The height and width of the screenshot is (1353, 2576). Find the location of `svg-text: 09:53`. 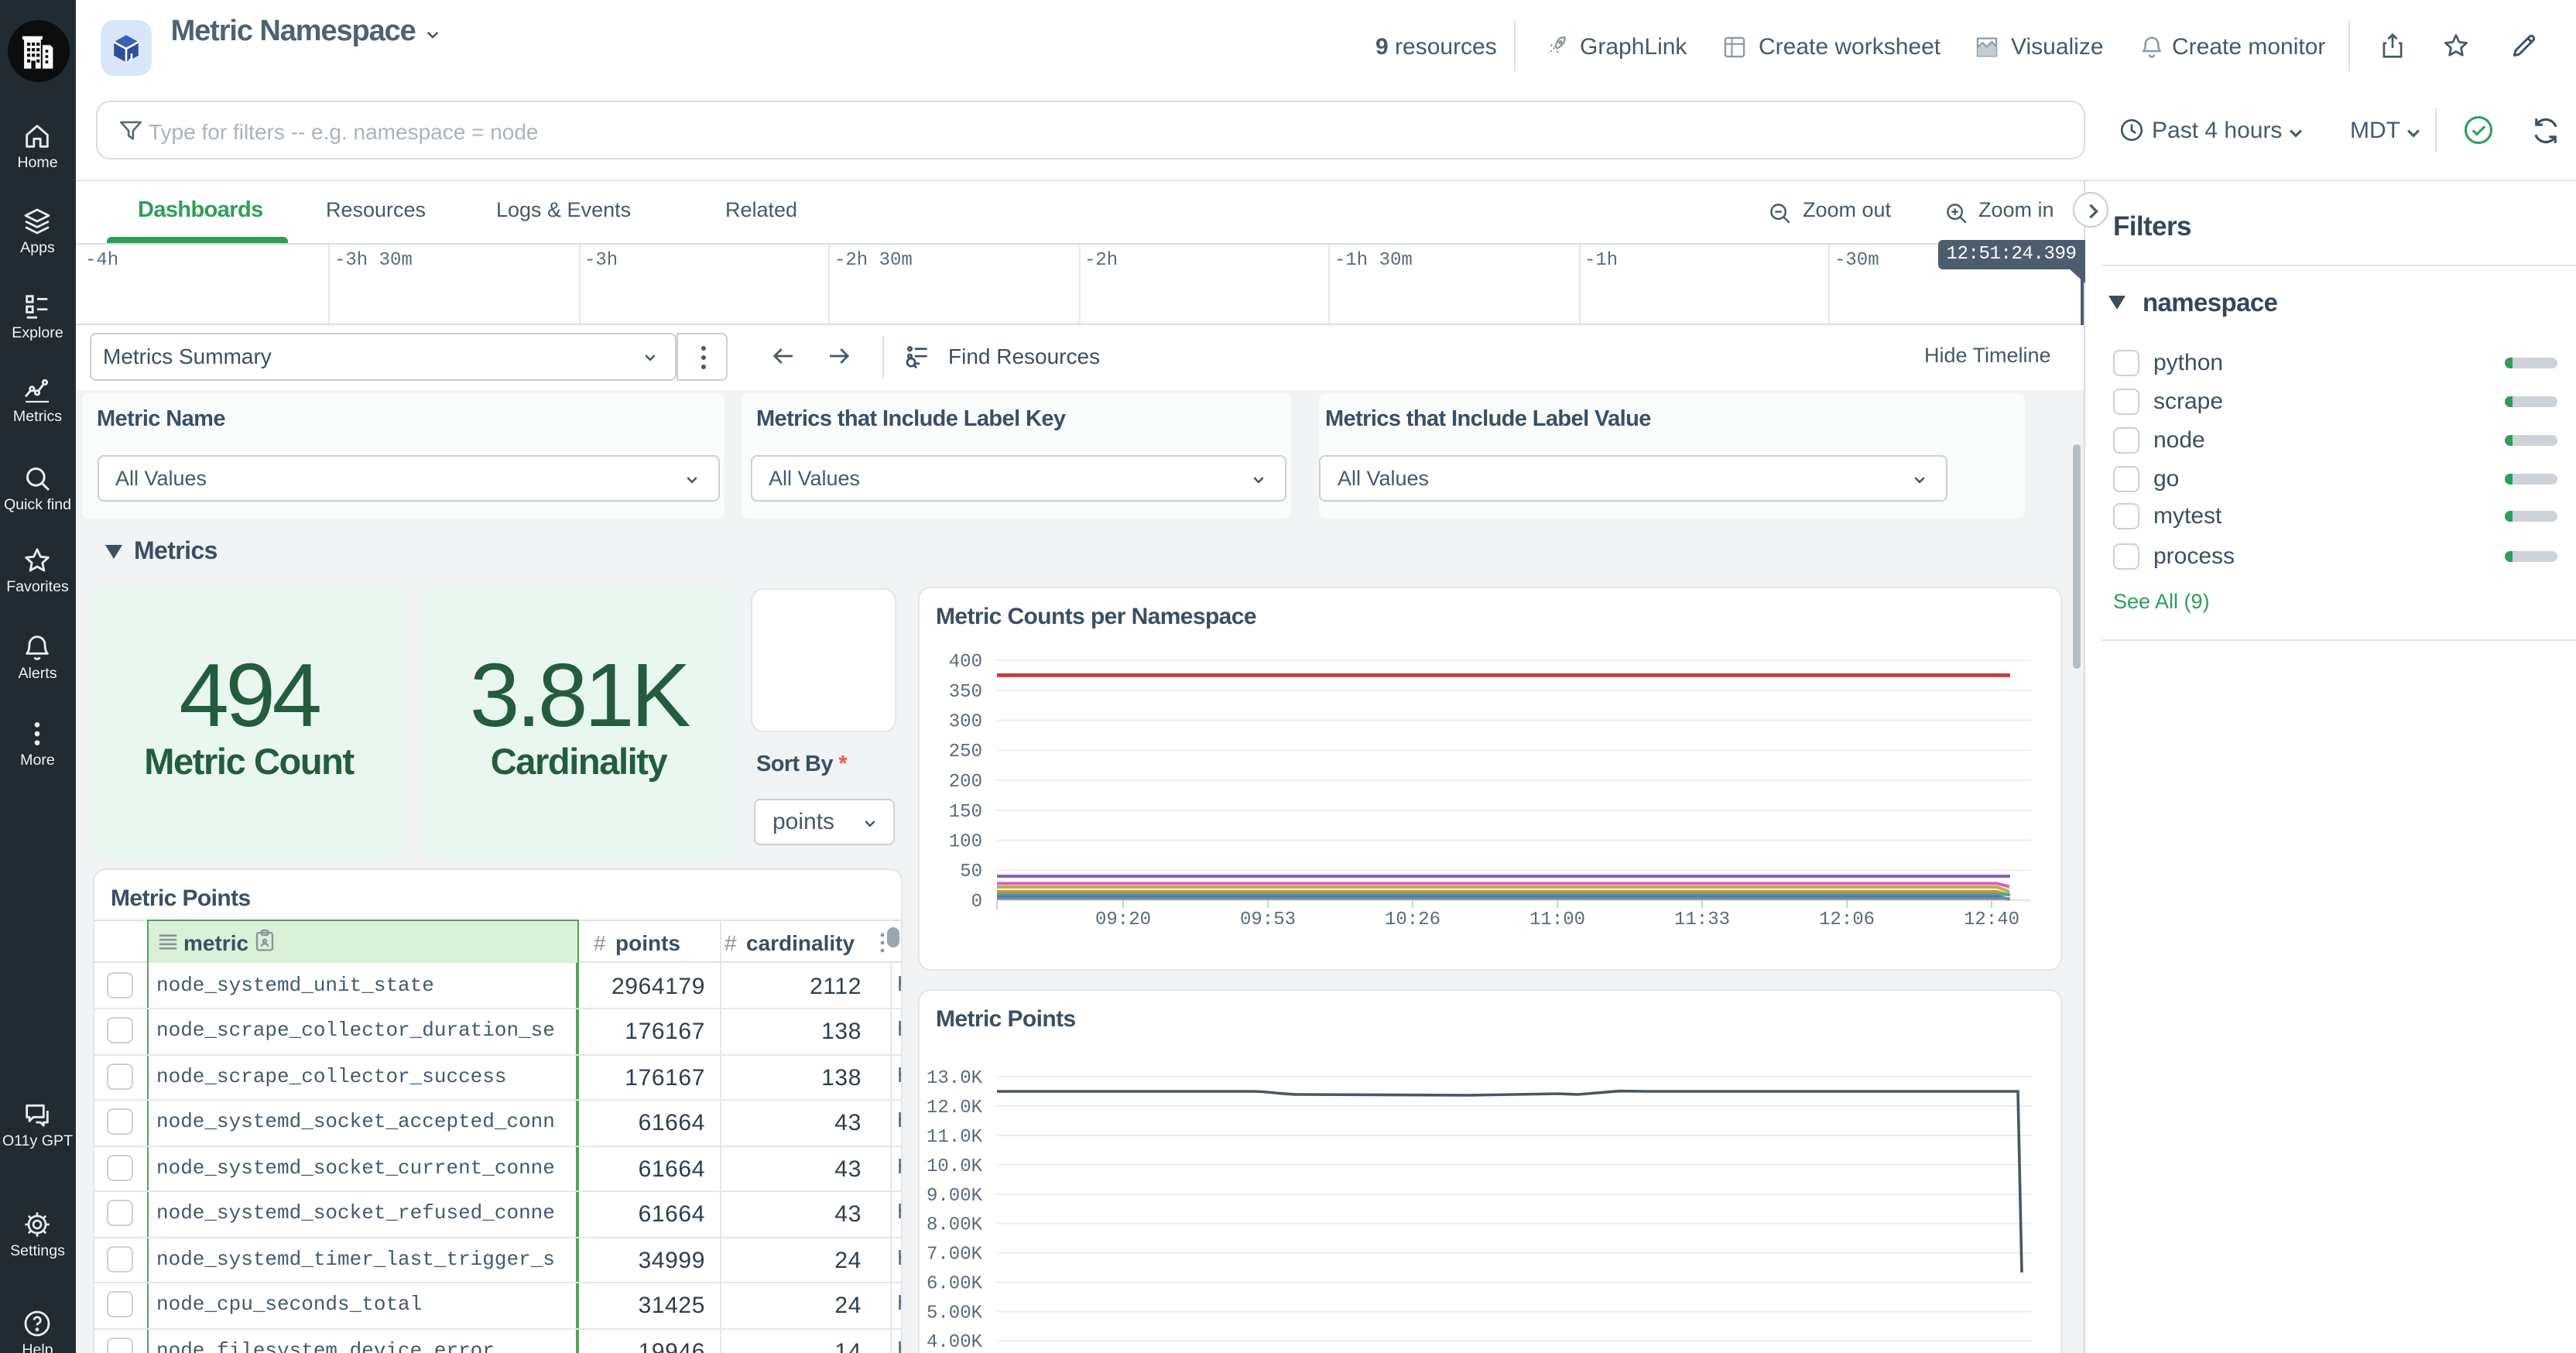

svg-text: 09:53 is located at coordinates (1267, 919).